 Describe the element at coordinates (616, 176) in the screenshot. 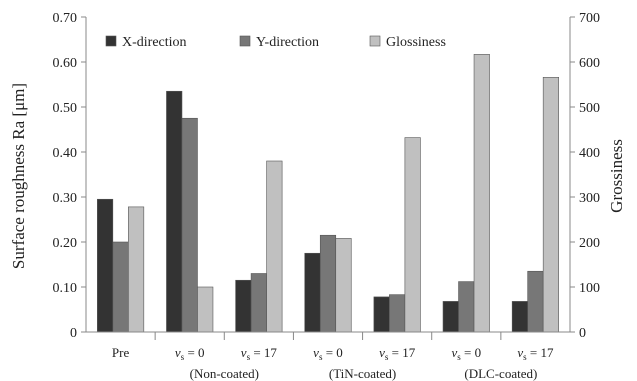

I see `right-axis-label: Grossiness` at that location.